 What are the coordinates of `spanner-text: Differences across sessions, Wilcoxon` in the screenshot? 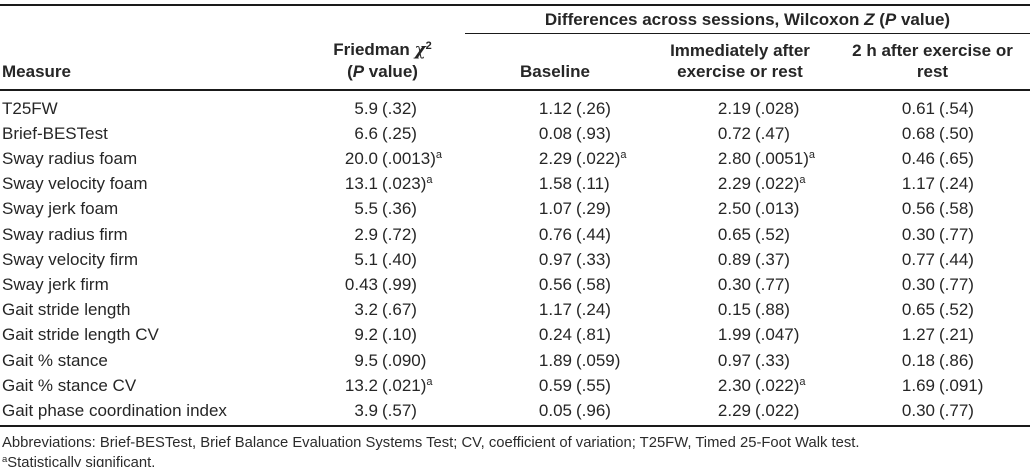 It's located at (704, 19).